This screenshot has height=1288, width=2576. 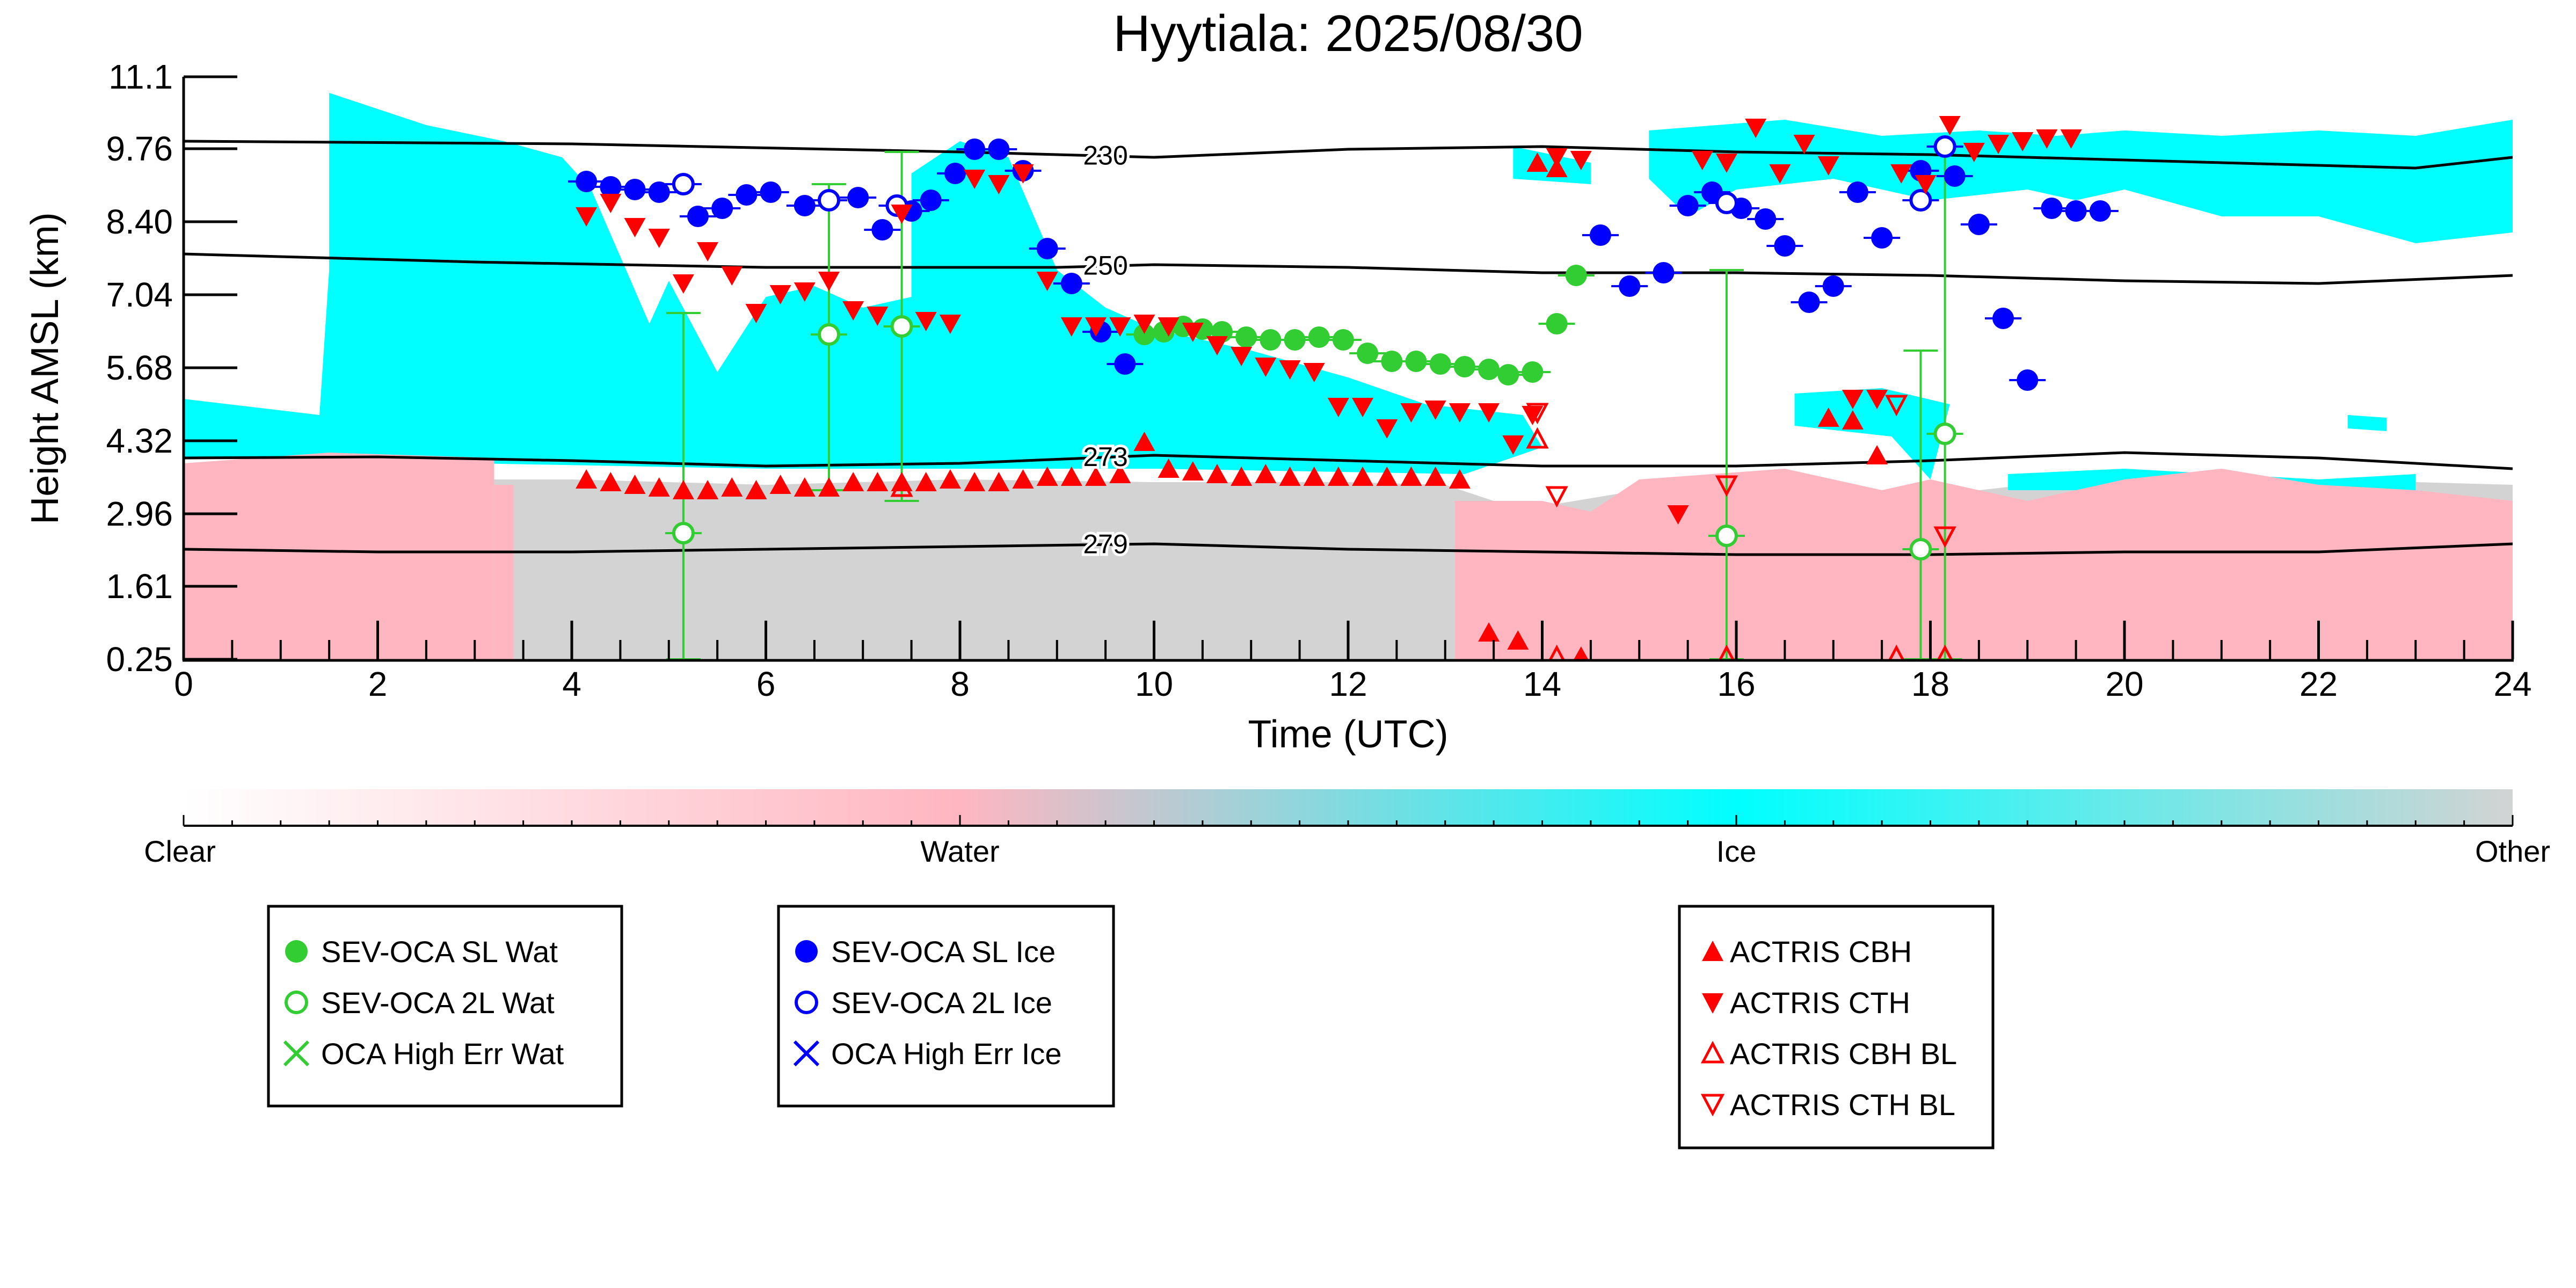 I want to click on legend-label-actris-cbh: ACTRIS CBH, so click(x=1821, y=952).